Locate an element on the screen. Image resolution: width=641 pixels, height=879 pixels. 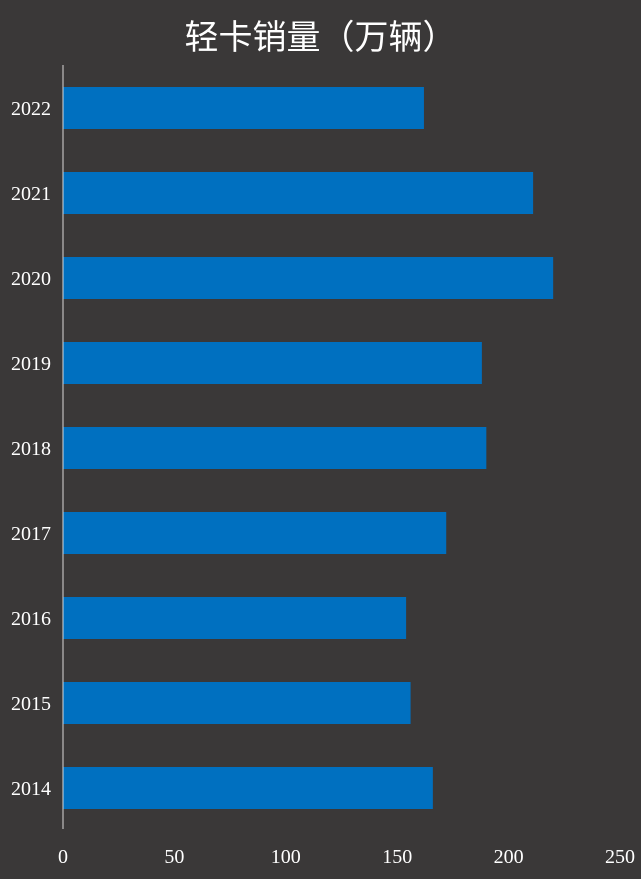
bar-2017 is located at coordinates (255, 533).